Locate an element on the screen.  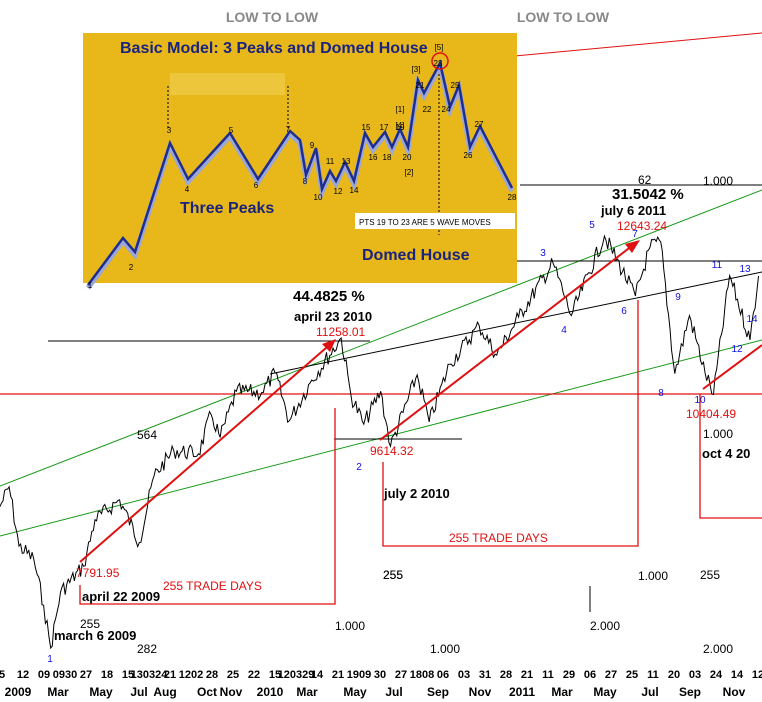
x-day-tick-0: 5 is located at coordinates (2, 675).